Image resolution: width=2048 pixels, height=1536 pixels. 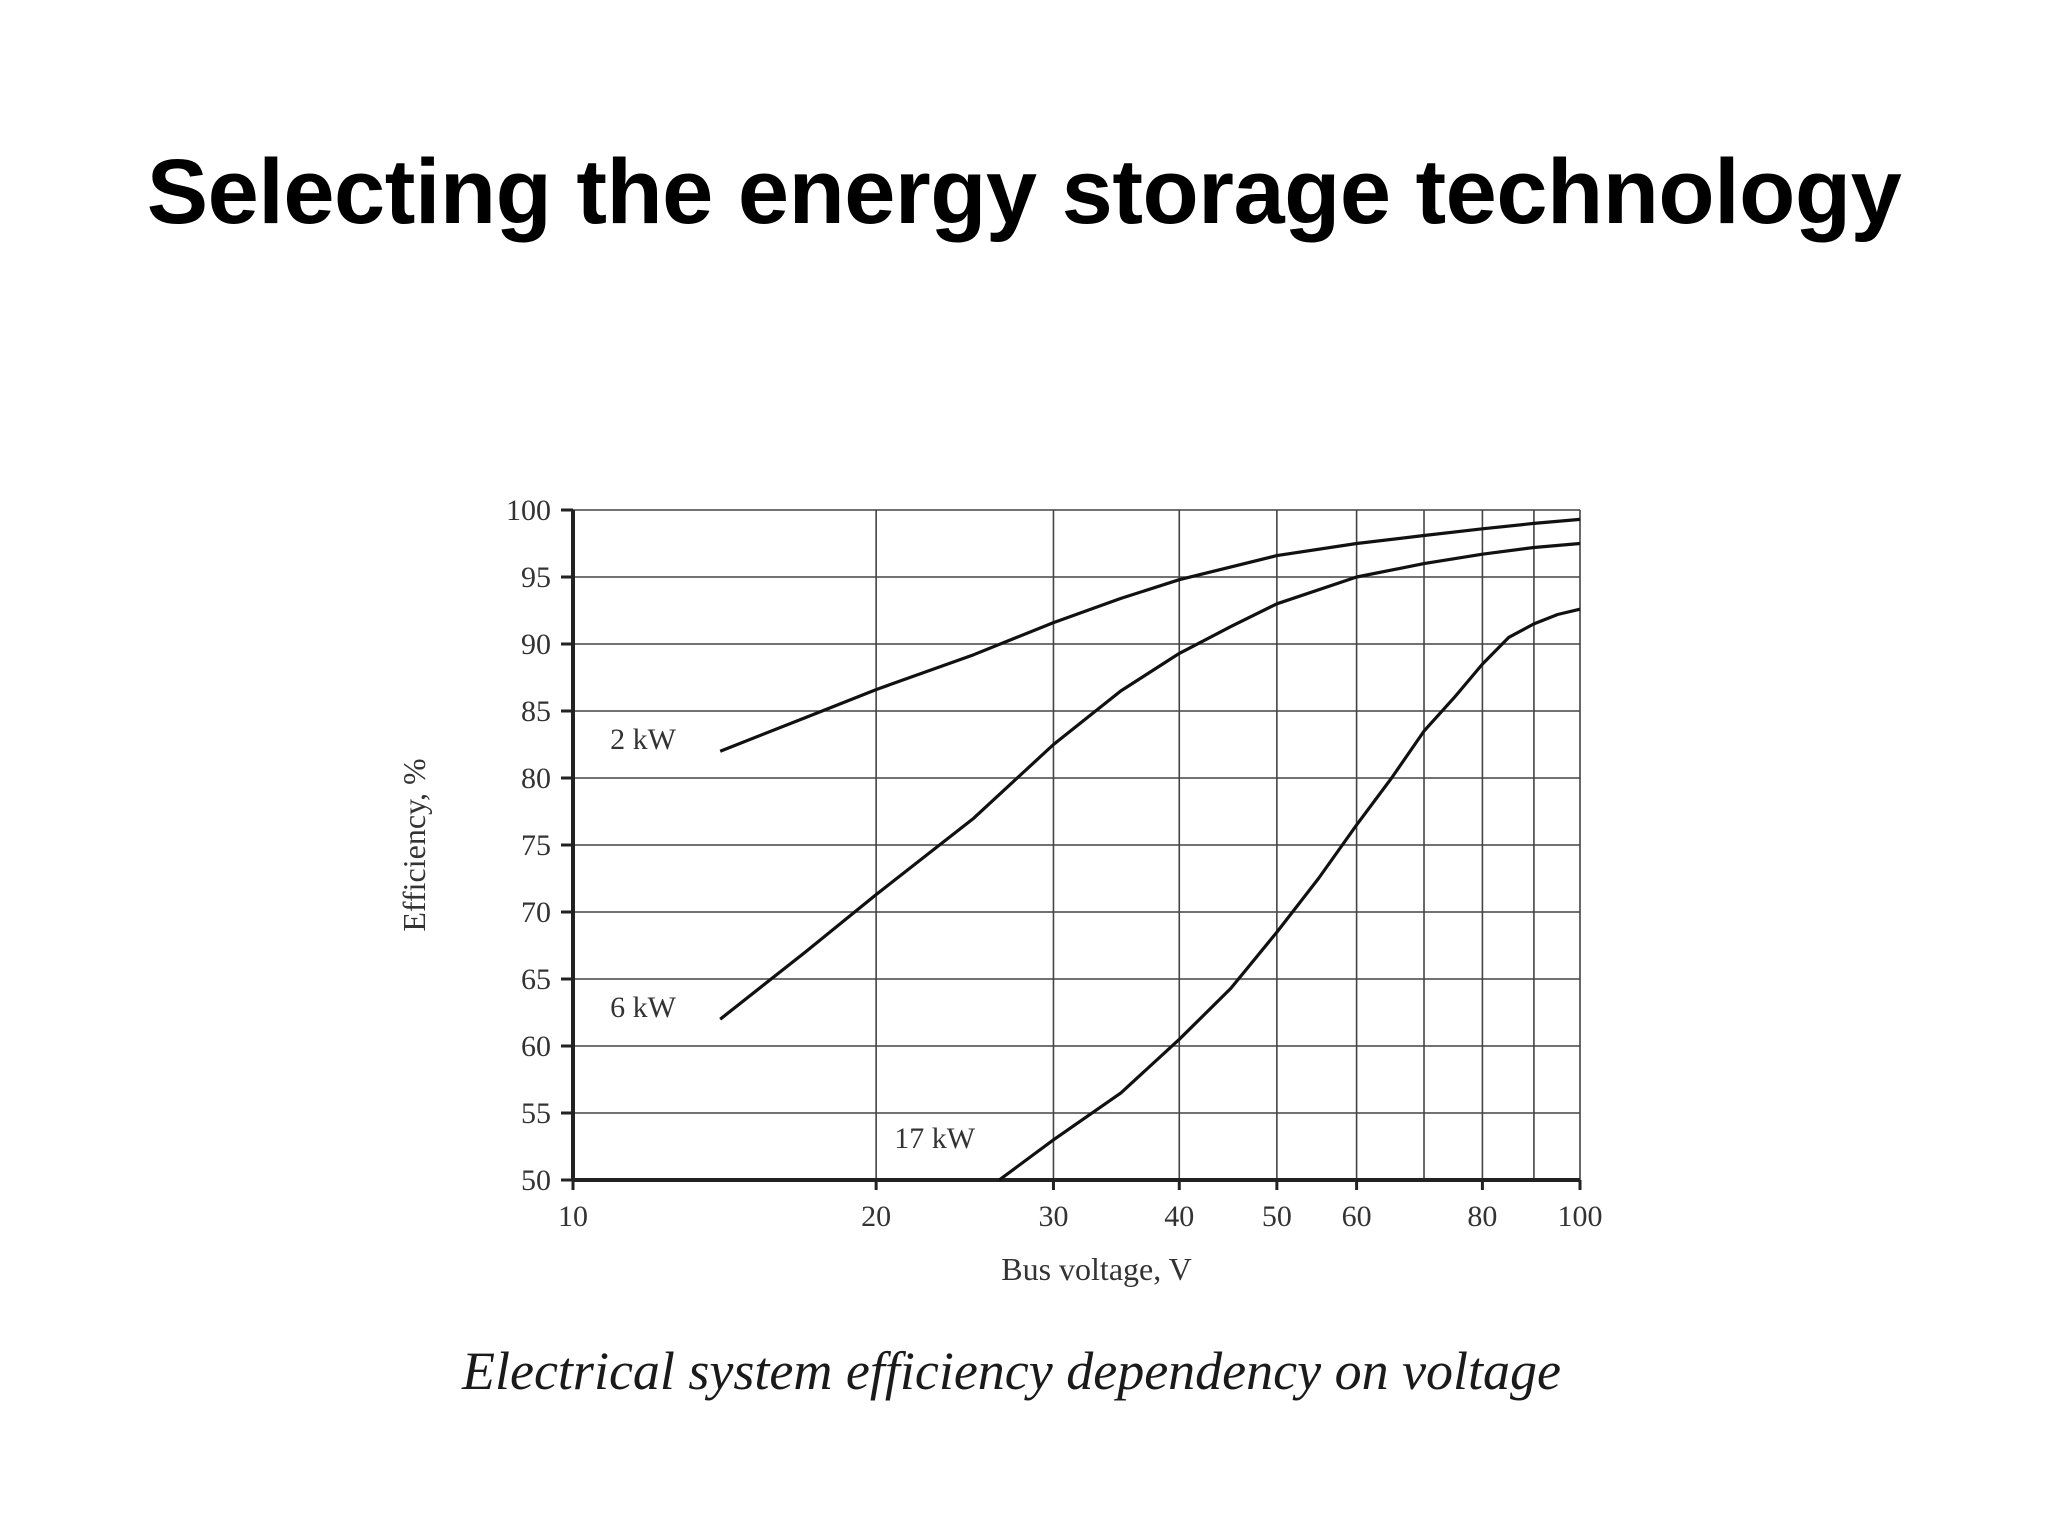 I want to click on series-label-2kw: 2 kW, so click(x=643, y=739).